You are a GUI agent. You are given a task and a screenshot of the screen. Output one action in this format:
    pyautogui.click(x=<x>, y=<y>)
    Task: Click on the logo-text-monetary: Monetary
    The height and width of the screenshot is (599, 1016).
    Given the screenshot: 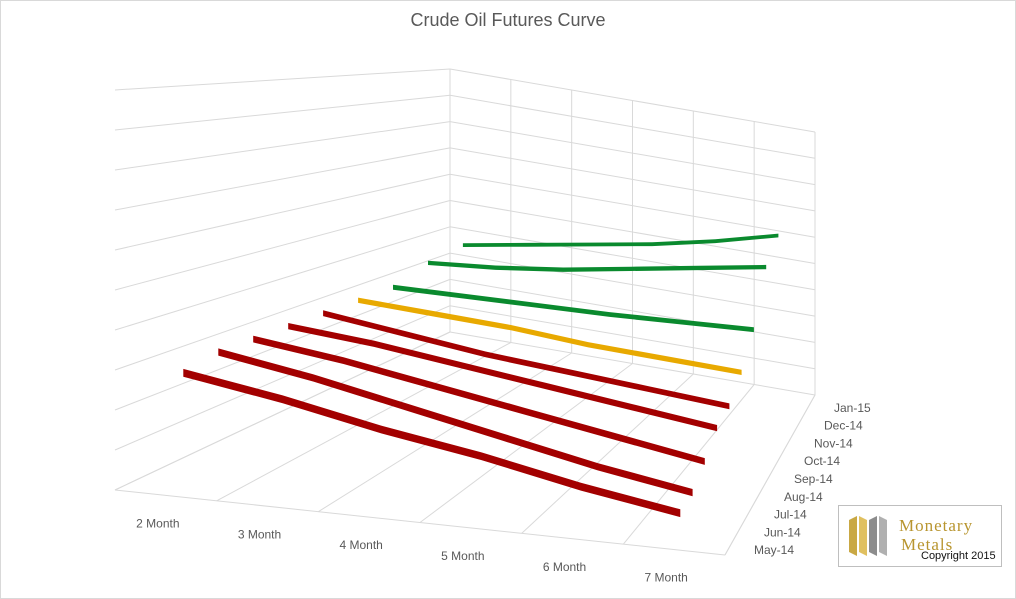 What is the action you would take?
    pyautogui.click(x=936, y=525)
    